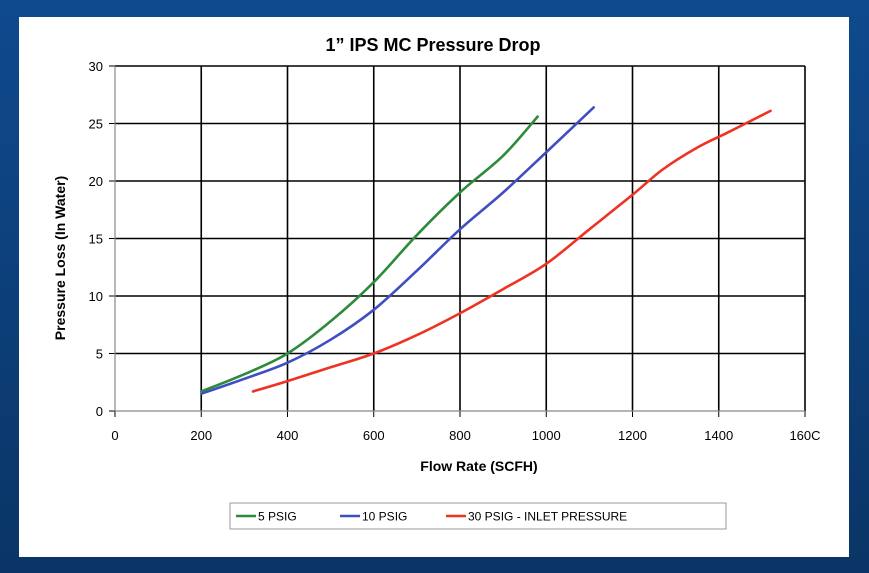 The width and height of the screenshot is (869, 573). What do you see at coordinates (96, 181) in the screenshot?
I see `y-tick-label: 20` at bounding box center [96, 181].